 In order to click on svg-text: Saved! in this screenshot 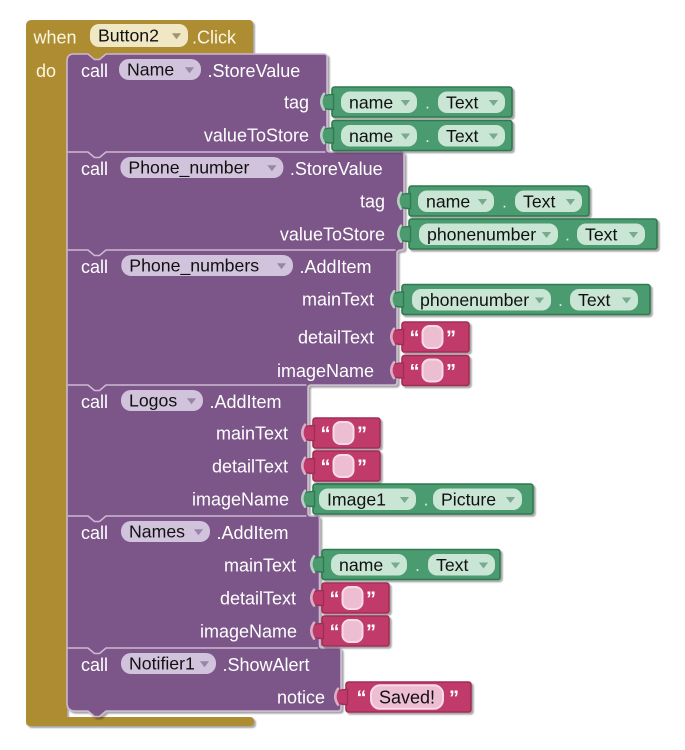, I will do `click(407, 697)`.